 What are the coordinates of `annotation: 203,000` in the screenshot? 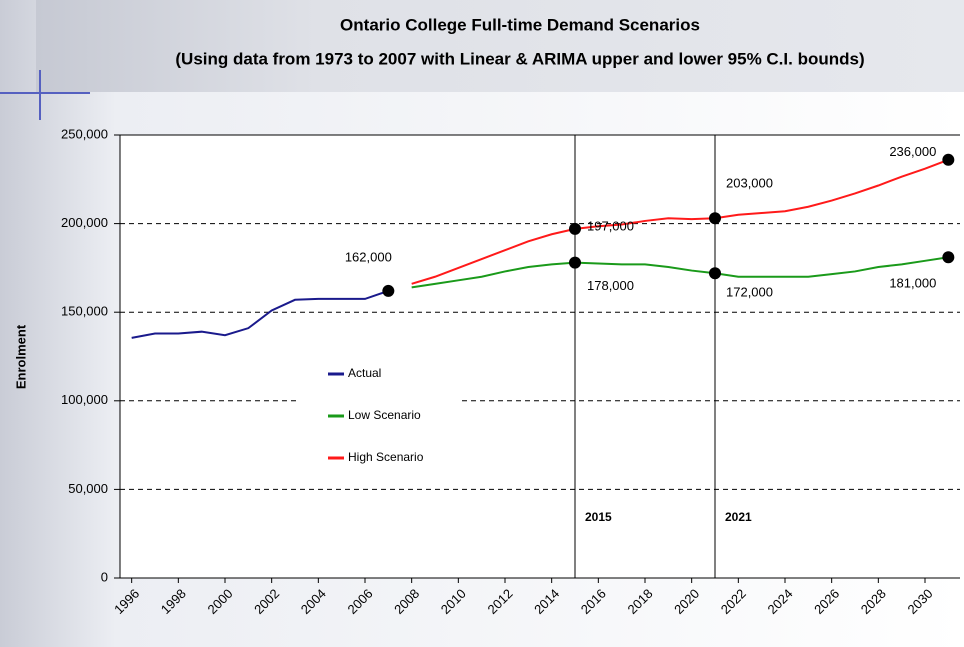 It's located at (749, 183).